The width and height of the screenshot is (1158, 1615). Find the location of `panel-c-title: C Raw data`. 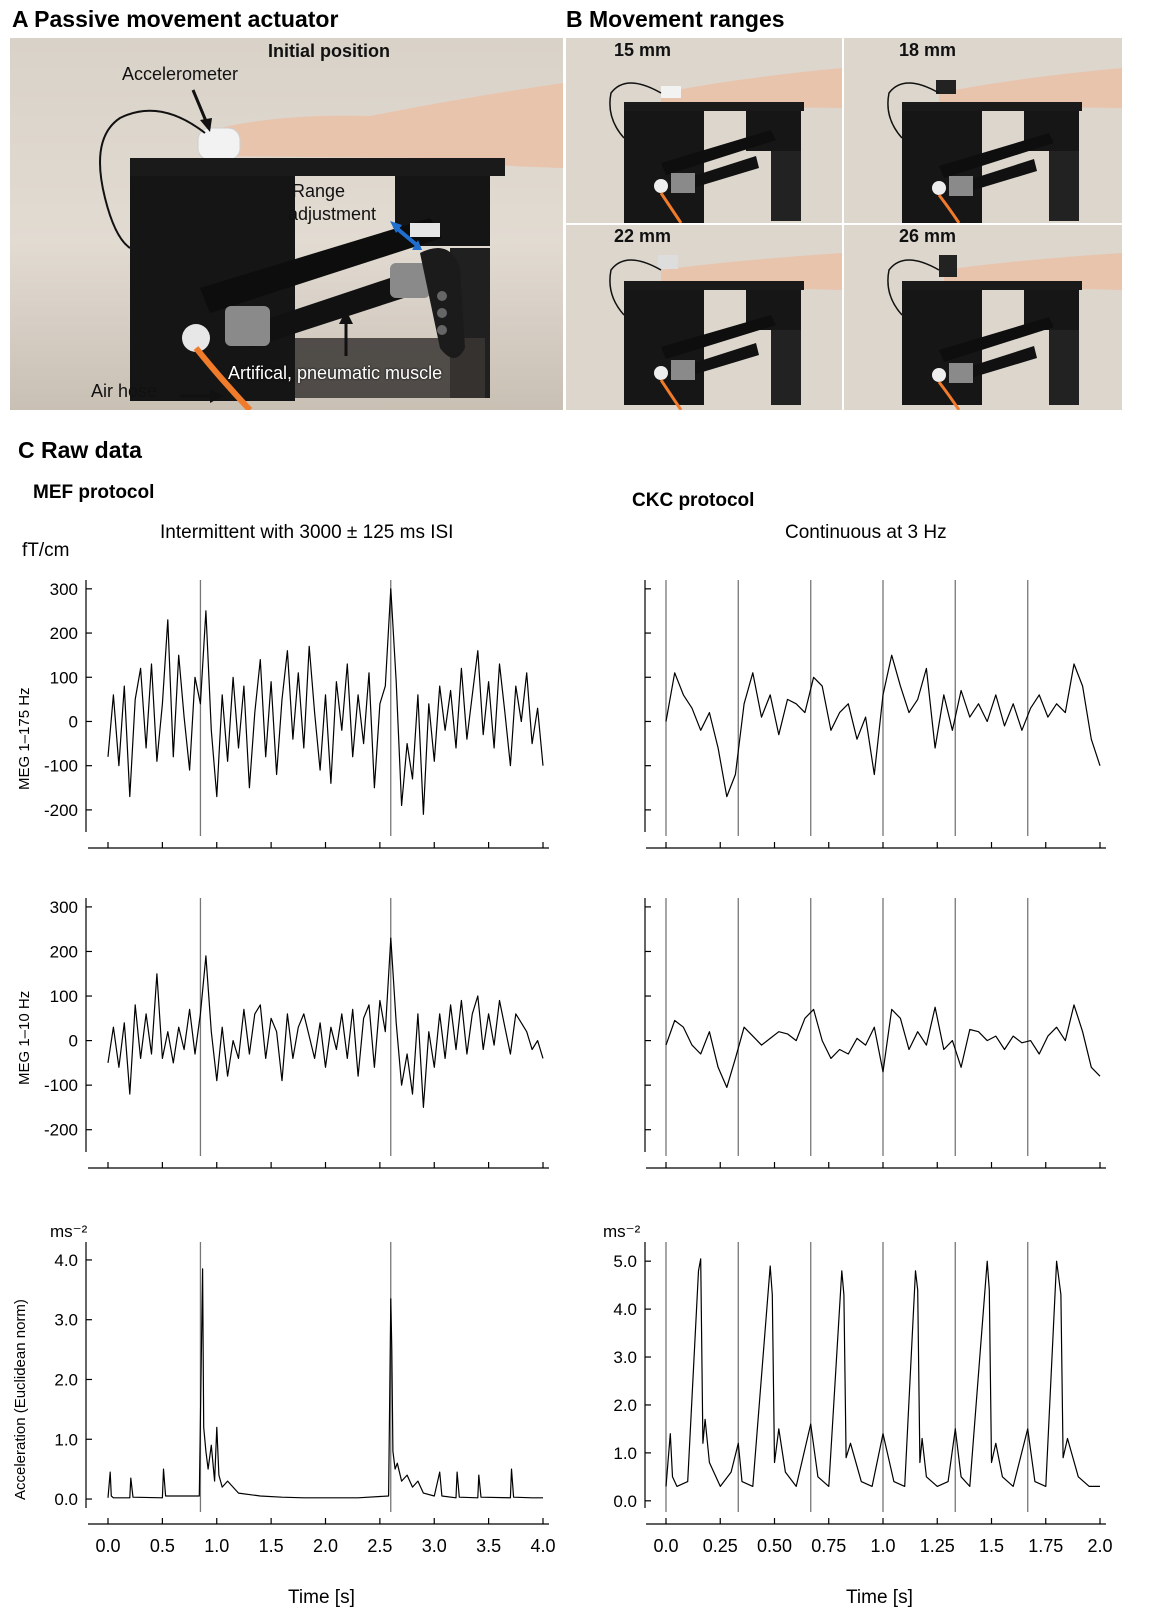

panel-c-title: C Raw data is located at coordinates (80, 450).